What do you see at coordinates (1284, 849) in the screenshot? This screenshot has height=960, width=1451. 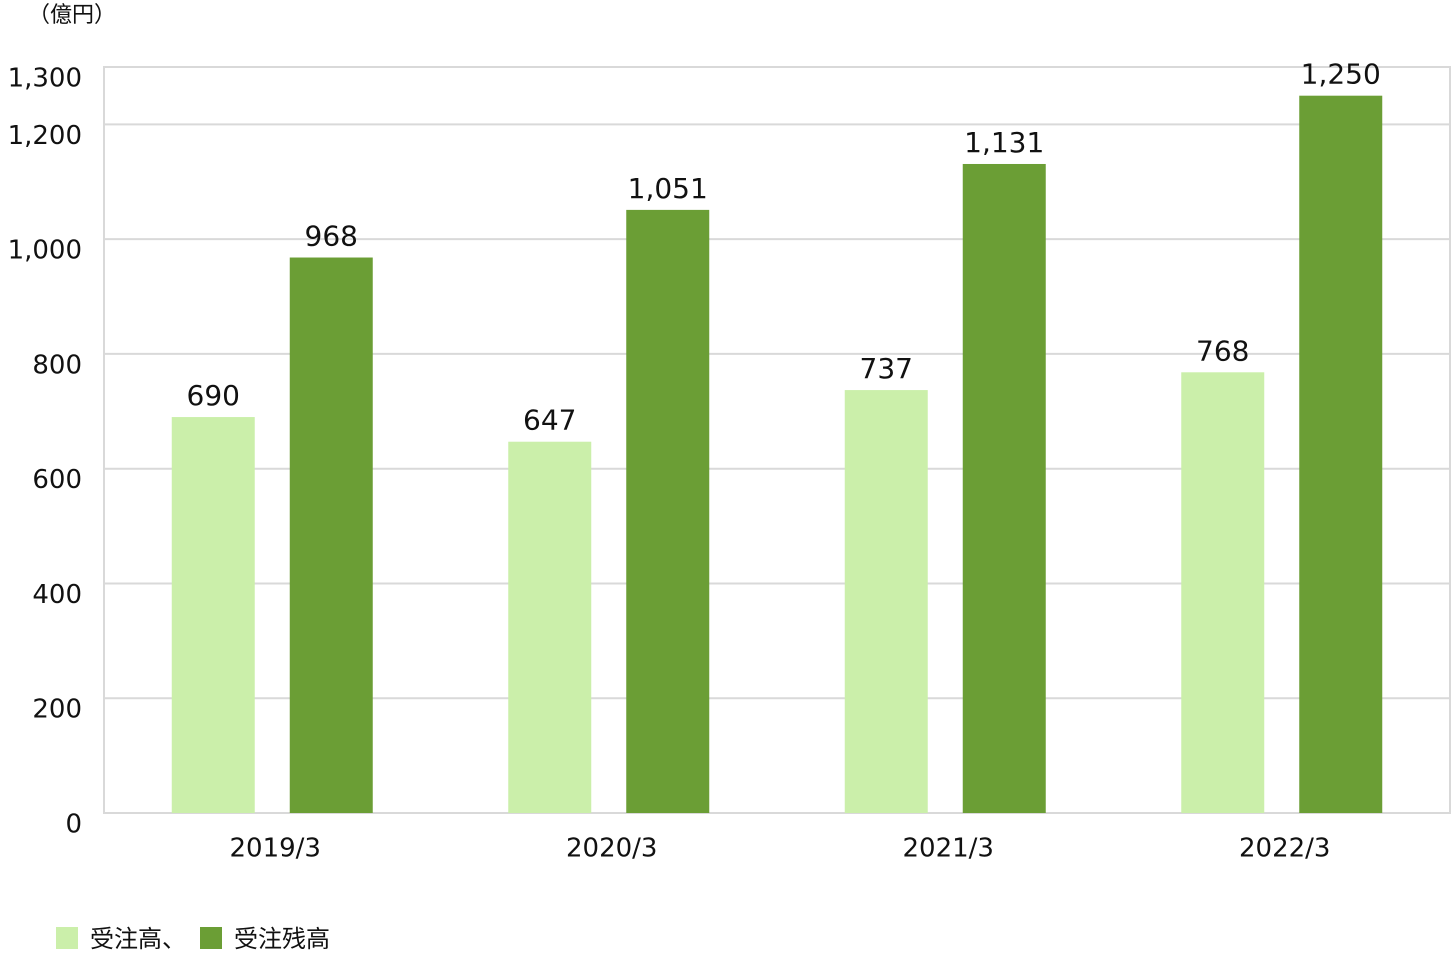 I see `x-tick-label: 2022/3` at bounding box center [1284, 849].